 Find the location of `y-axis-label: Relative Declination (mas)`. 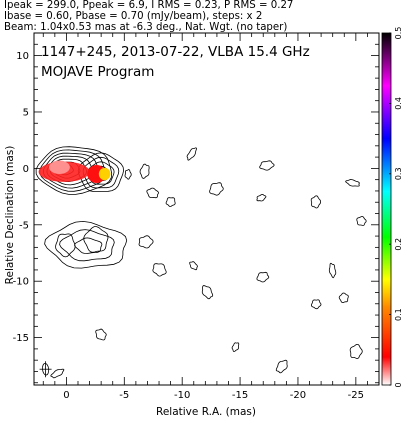

y-axis-label: Relative Declination (mas) is located at coordinates (10, 215).